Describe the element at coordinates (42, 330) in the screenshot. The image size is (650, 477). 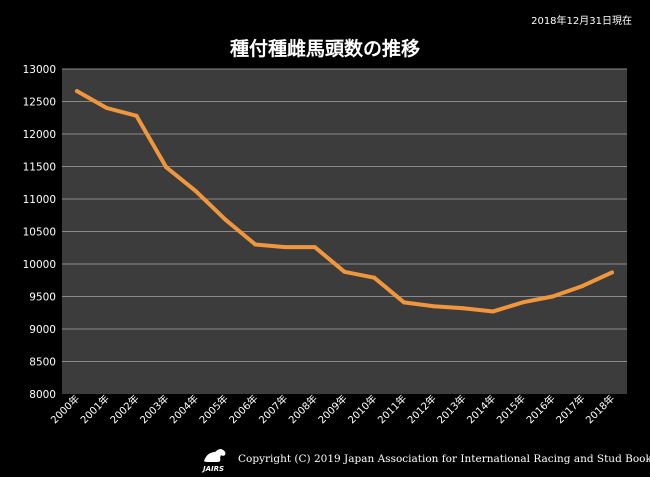
I see `y-tick-label: 9000` at that location.